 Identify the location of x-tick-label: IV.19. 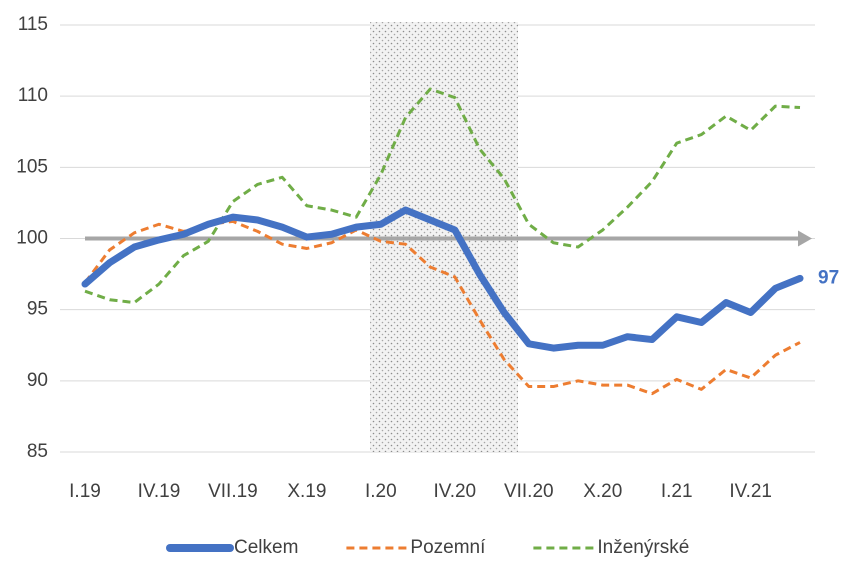
(159, 491).